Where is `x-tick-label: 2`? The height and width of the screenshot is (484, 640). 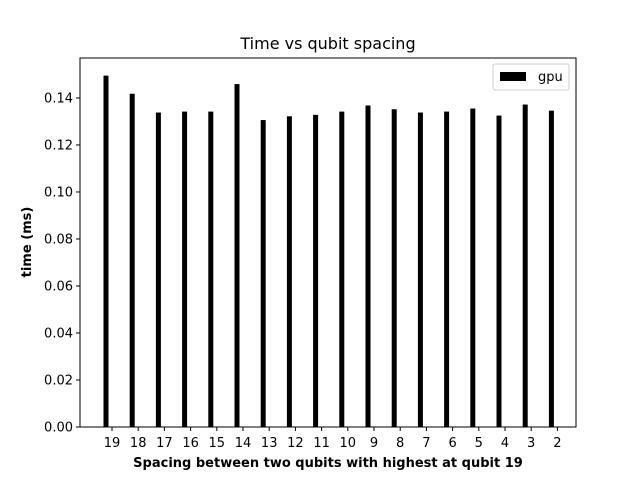 x-tick-label: 2 is located at coordinates (557, 443).